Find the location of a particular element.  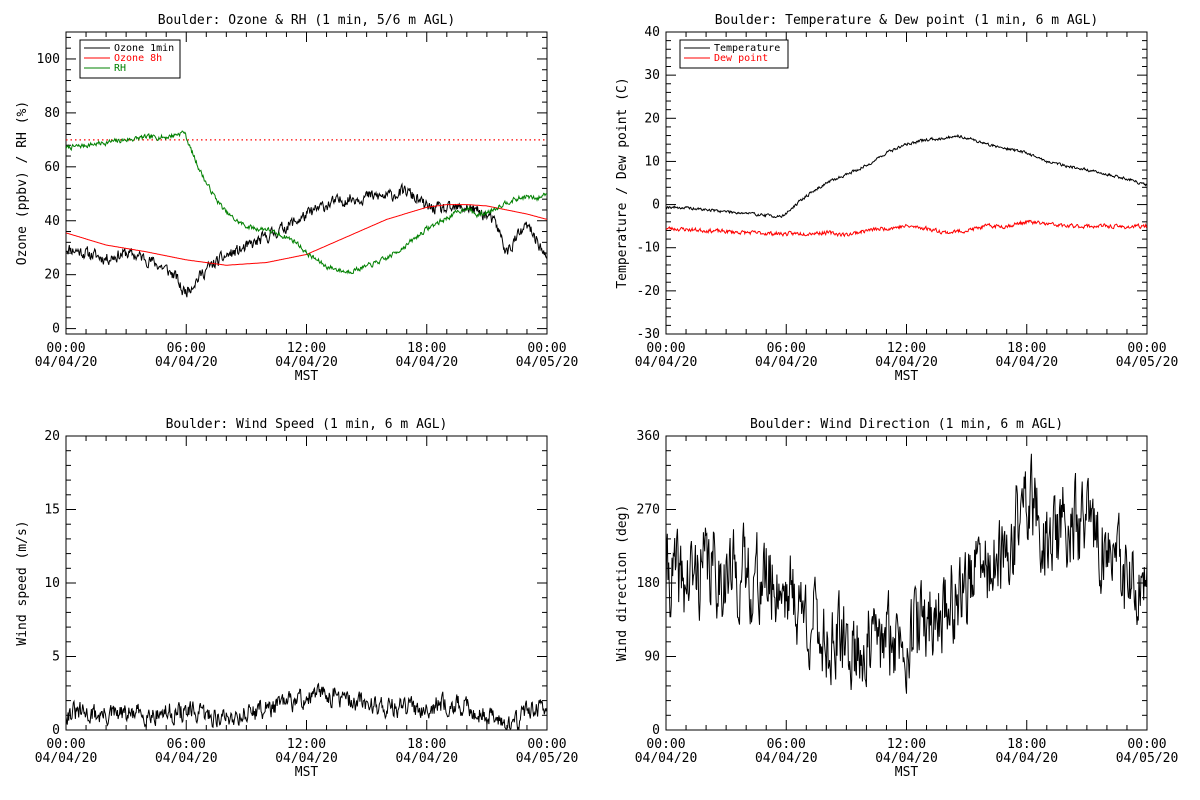

y-tick-label: 60 is located at coordinates (52, 167).